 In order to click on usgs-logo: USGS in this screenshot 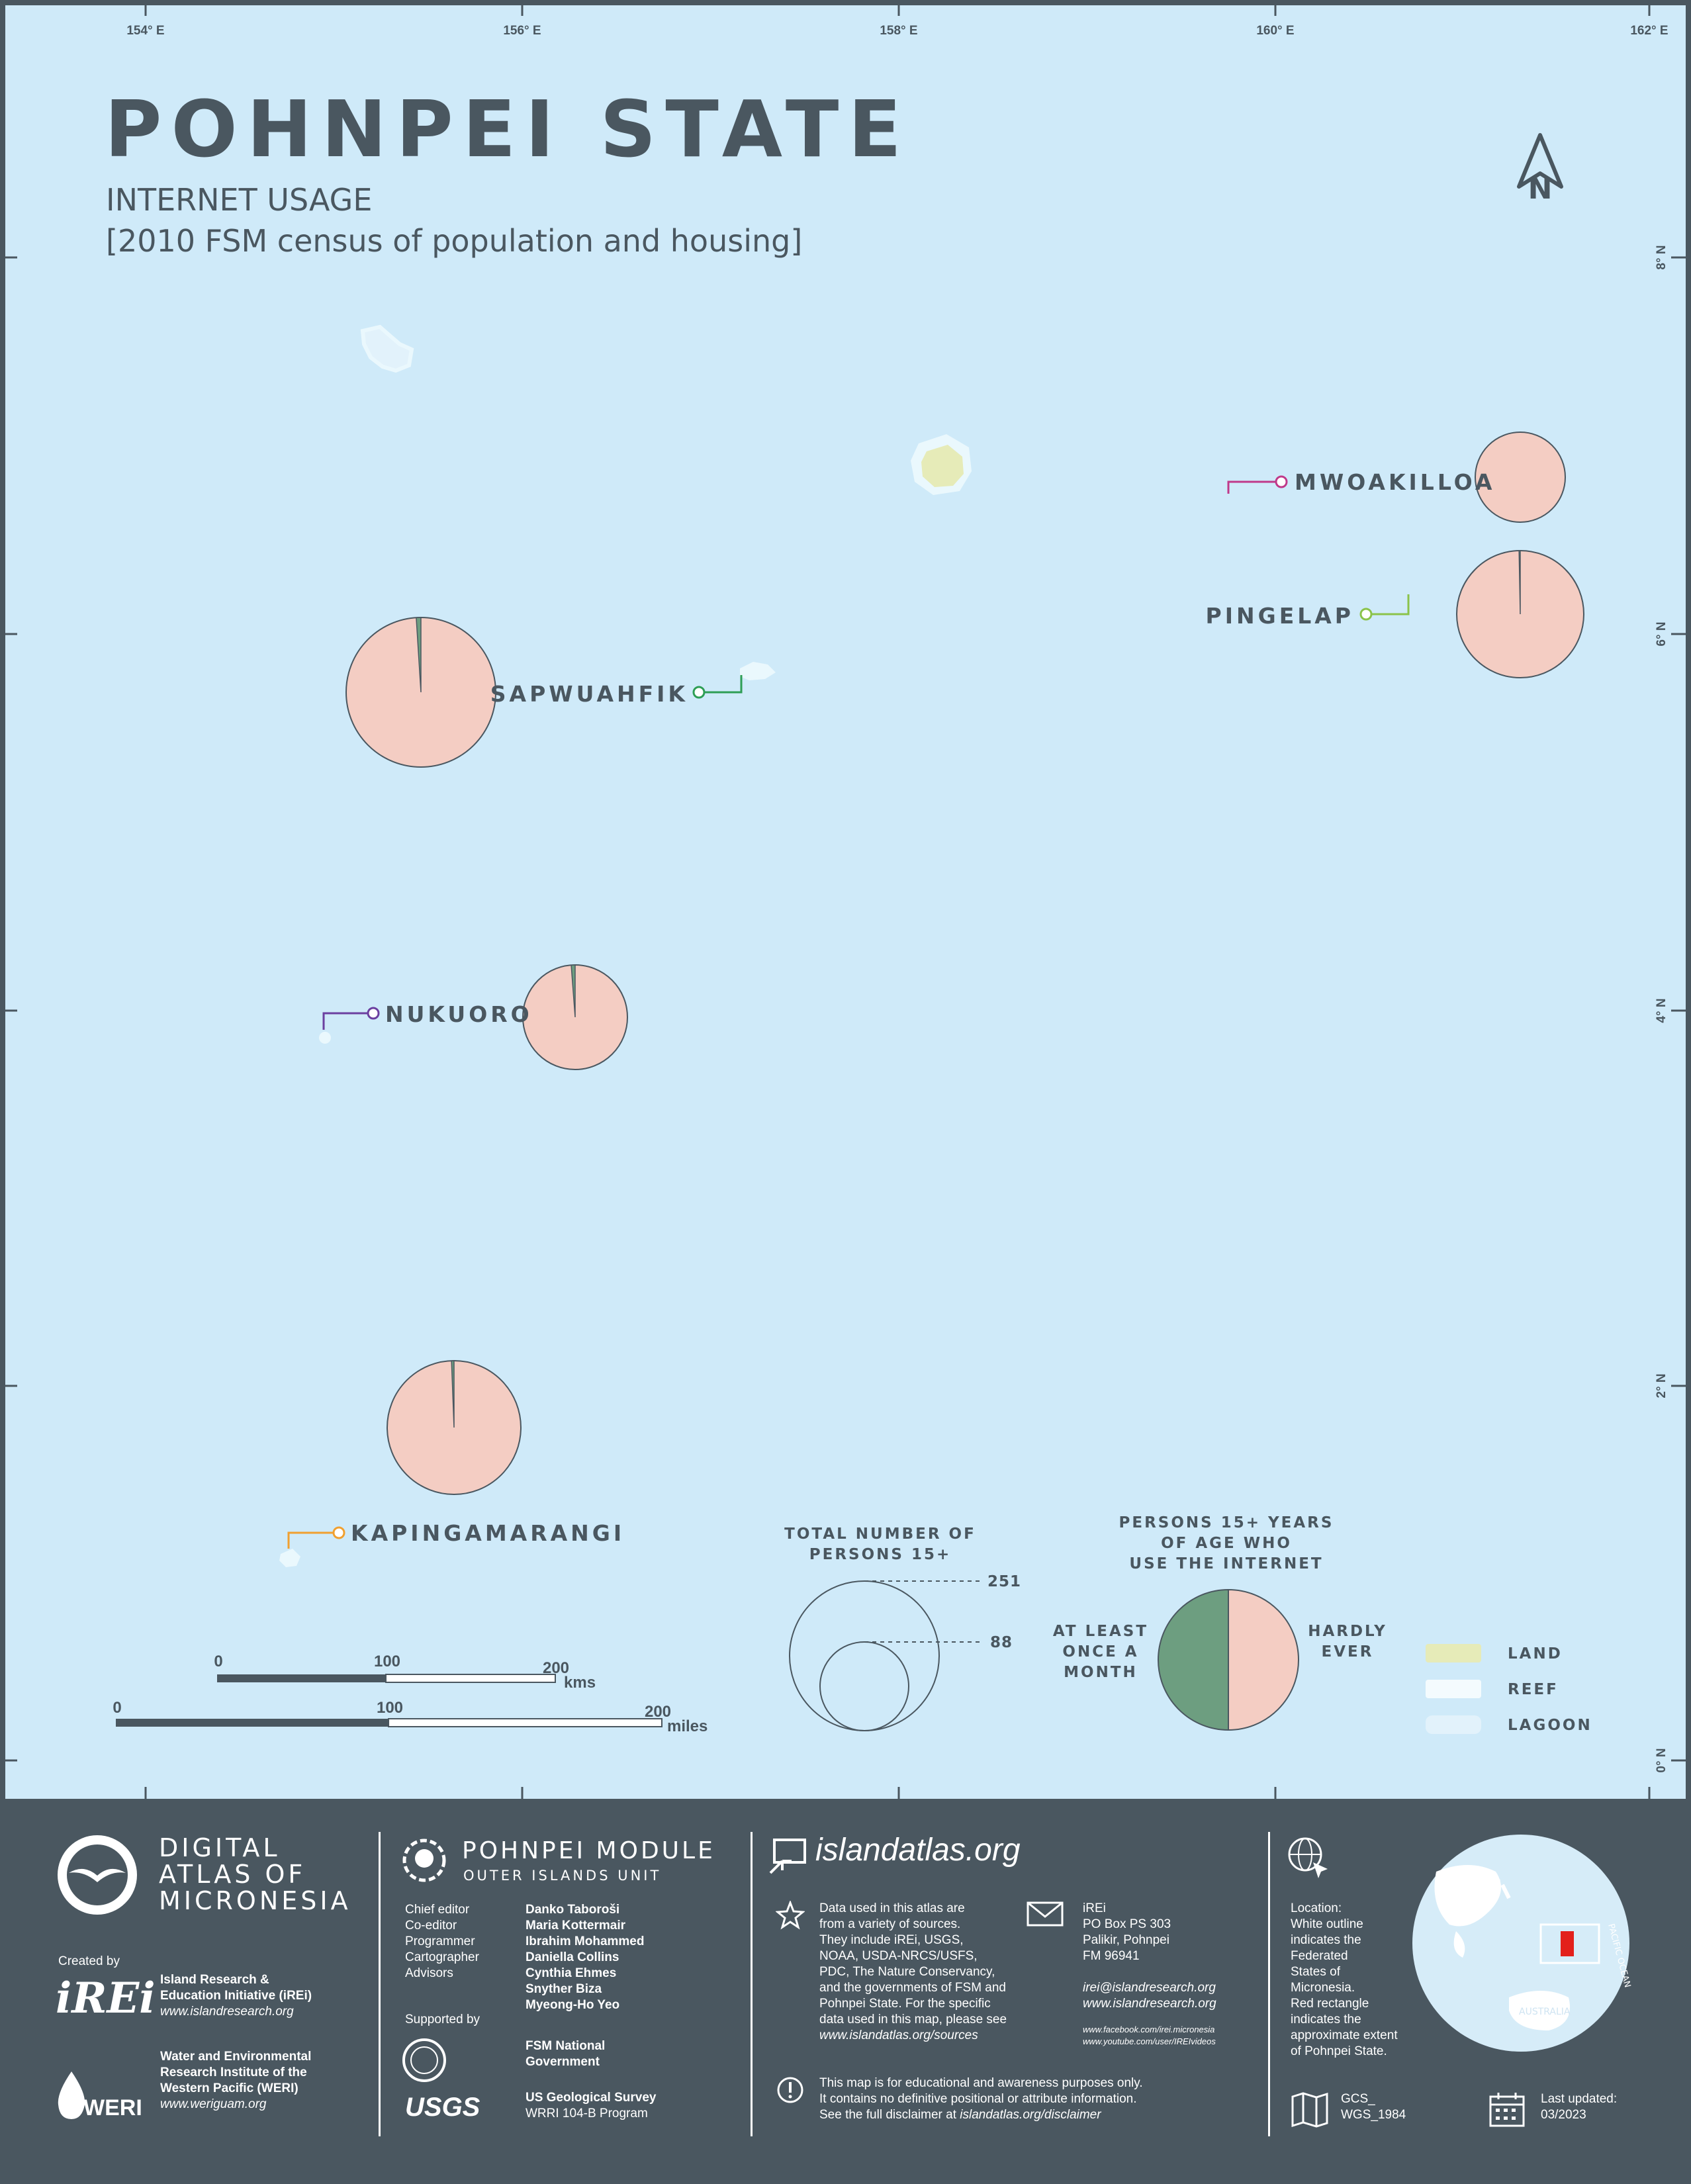, I will do `click(442, 2107)`.